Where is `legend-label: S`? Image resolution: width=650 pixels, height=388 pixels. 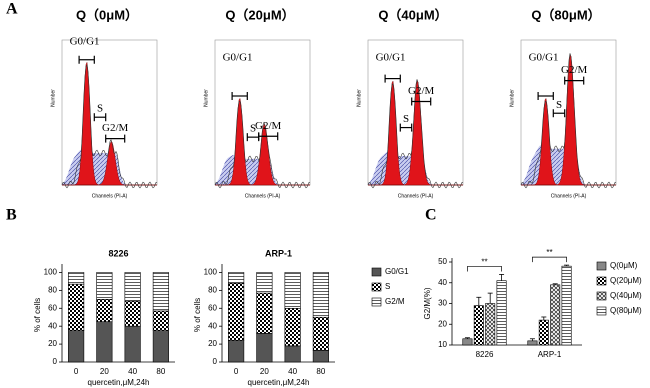
legend-label: S is located at coordinates (387, 286).